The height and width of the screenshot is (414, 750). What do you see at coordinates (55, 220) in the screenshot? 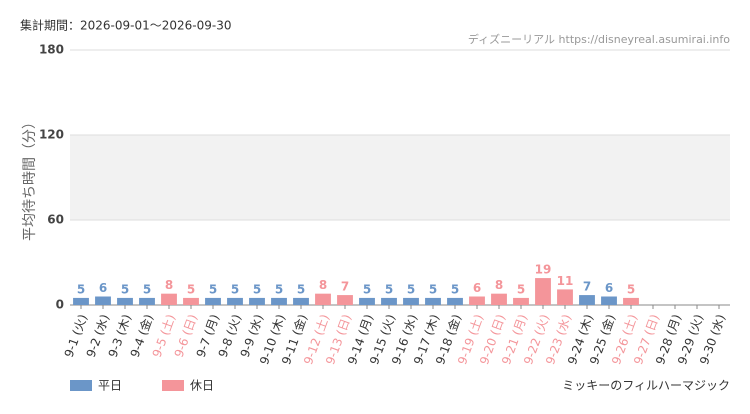
I see `y-tick-label: 60` at bounding box center [55, 220].